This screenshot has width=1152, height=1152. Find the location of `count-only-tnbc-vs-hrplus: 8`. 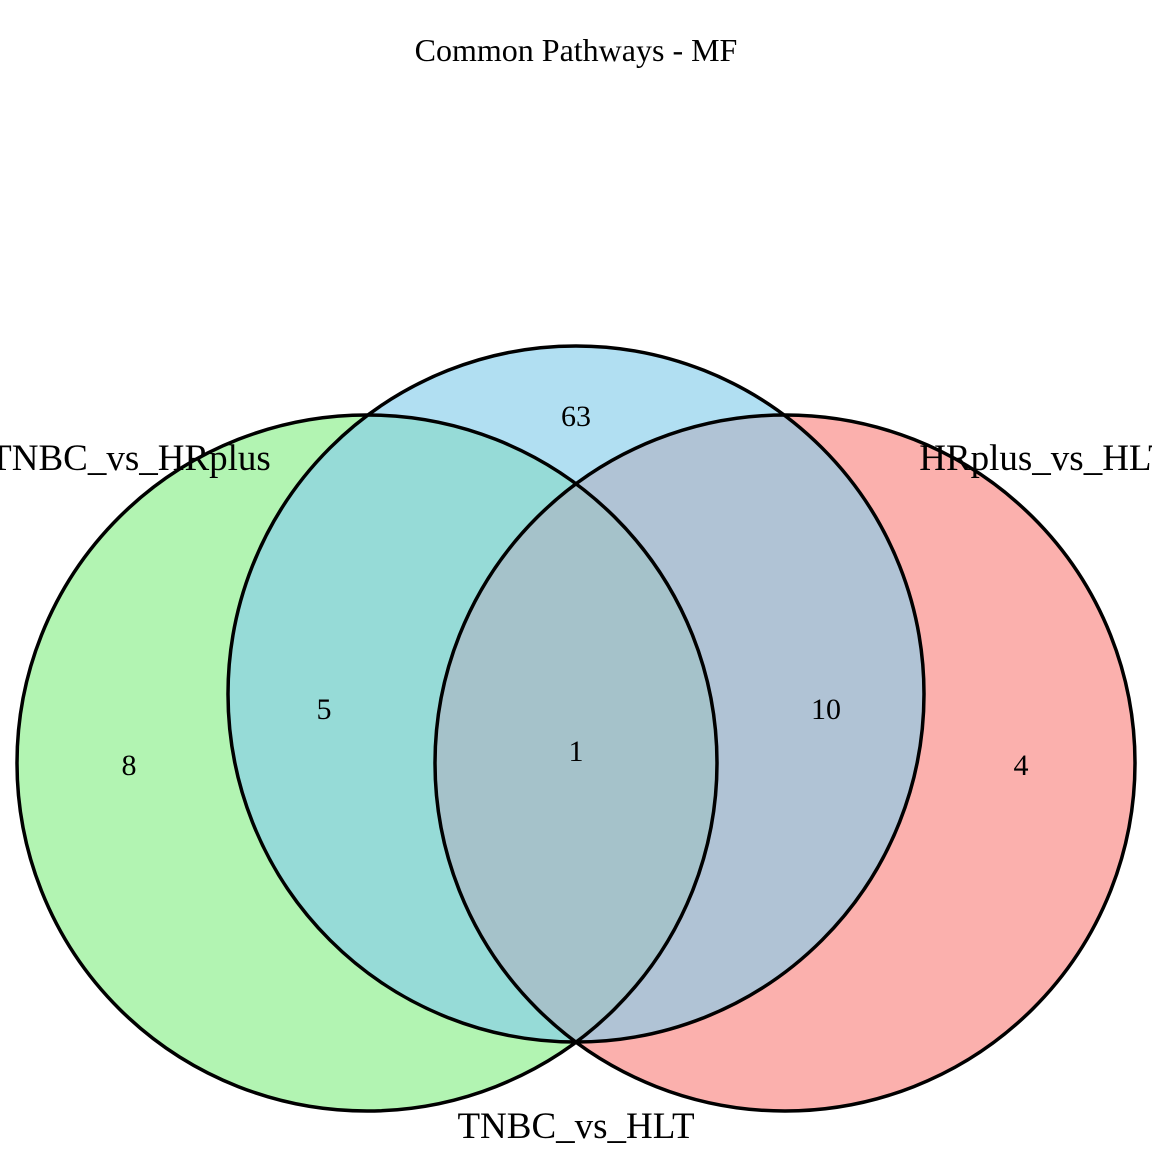

count-only-tnbc-vs-hrplus: 8 is located at coordinates (129, 765).